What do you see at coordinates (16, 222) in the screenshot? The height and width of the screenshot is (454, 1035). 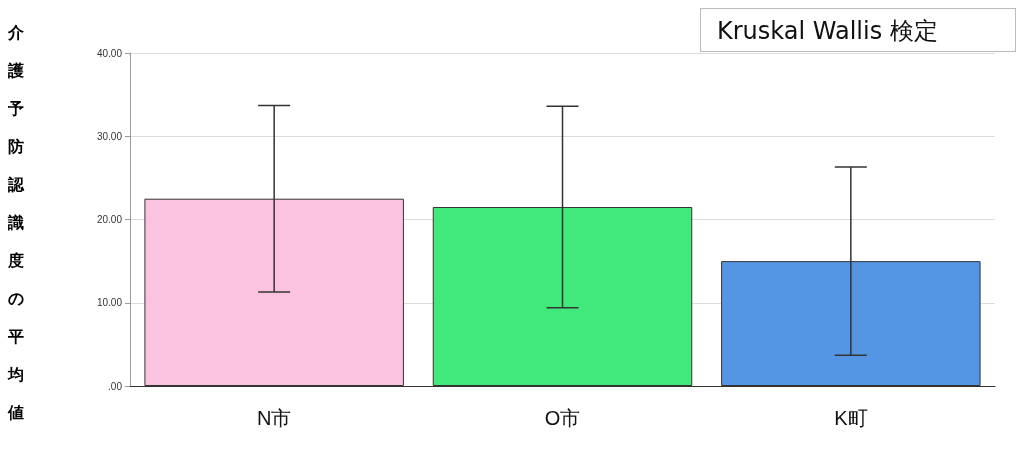 I see `text: 介護予防認識度の平均値` at bounding box center [16, 222].